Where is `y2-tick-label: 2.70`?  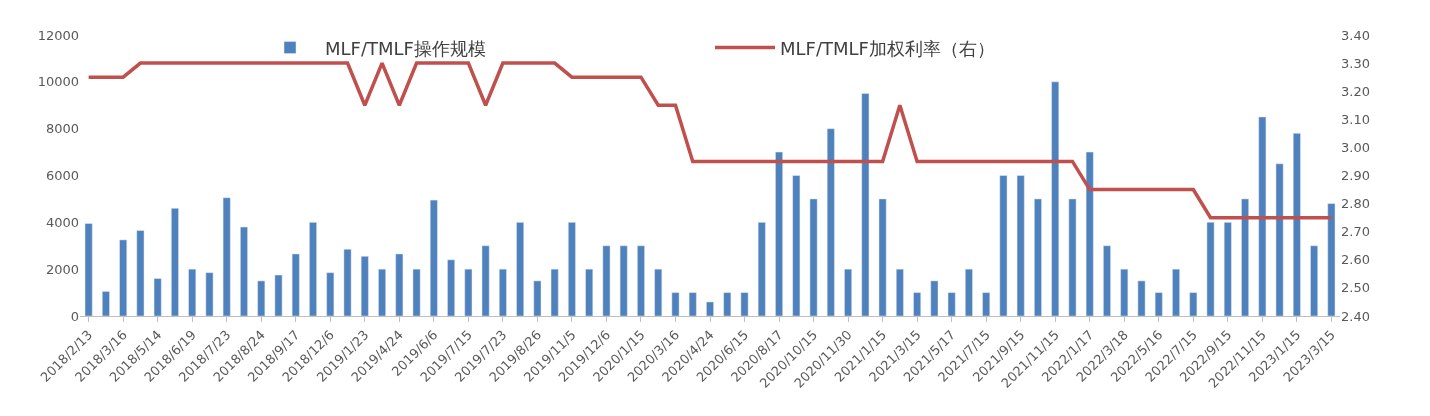 y2-tick-label: 2.70 is located at coordinates (1355, 232).